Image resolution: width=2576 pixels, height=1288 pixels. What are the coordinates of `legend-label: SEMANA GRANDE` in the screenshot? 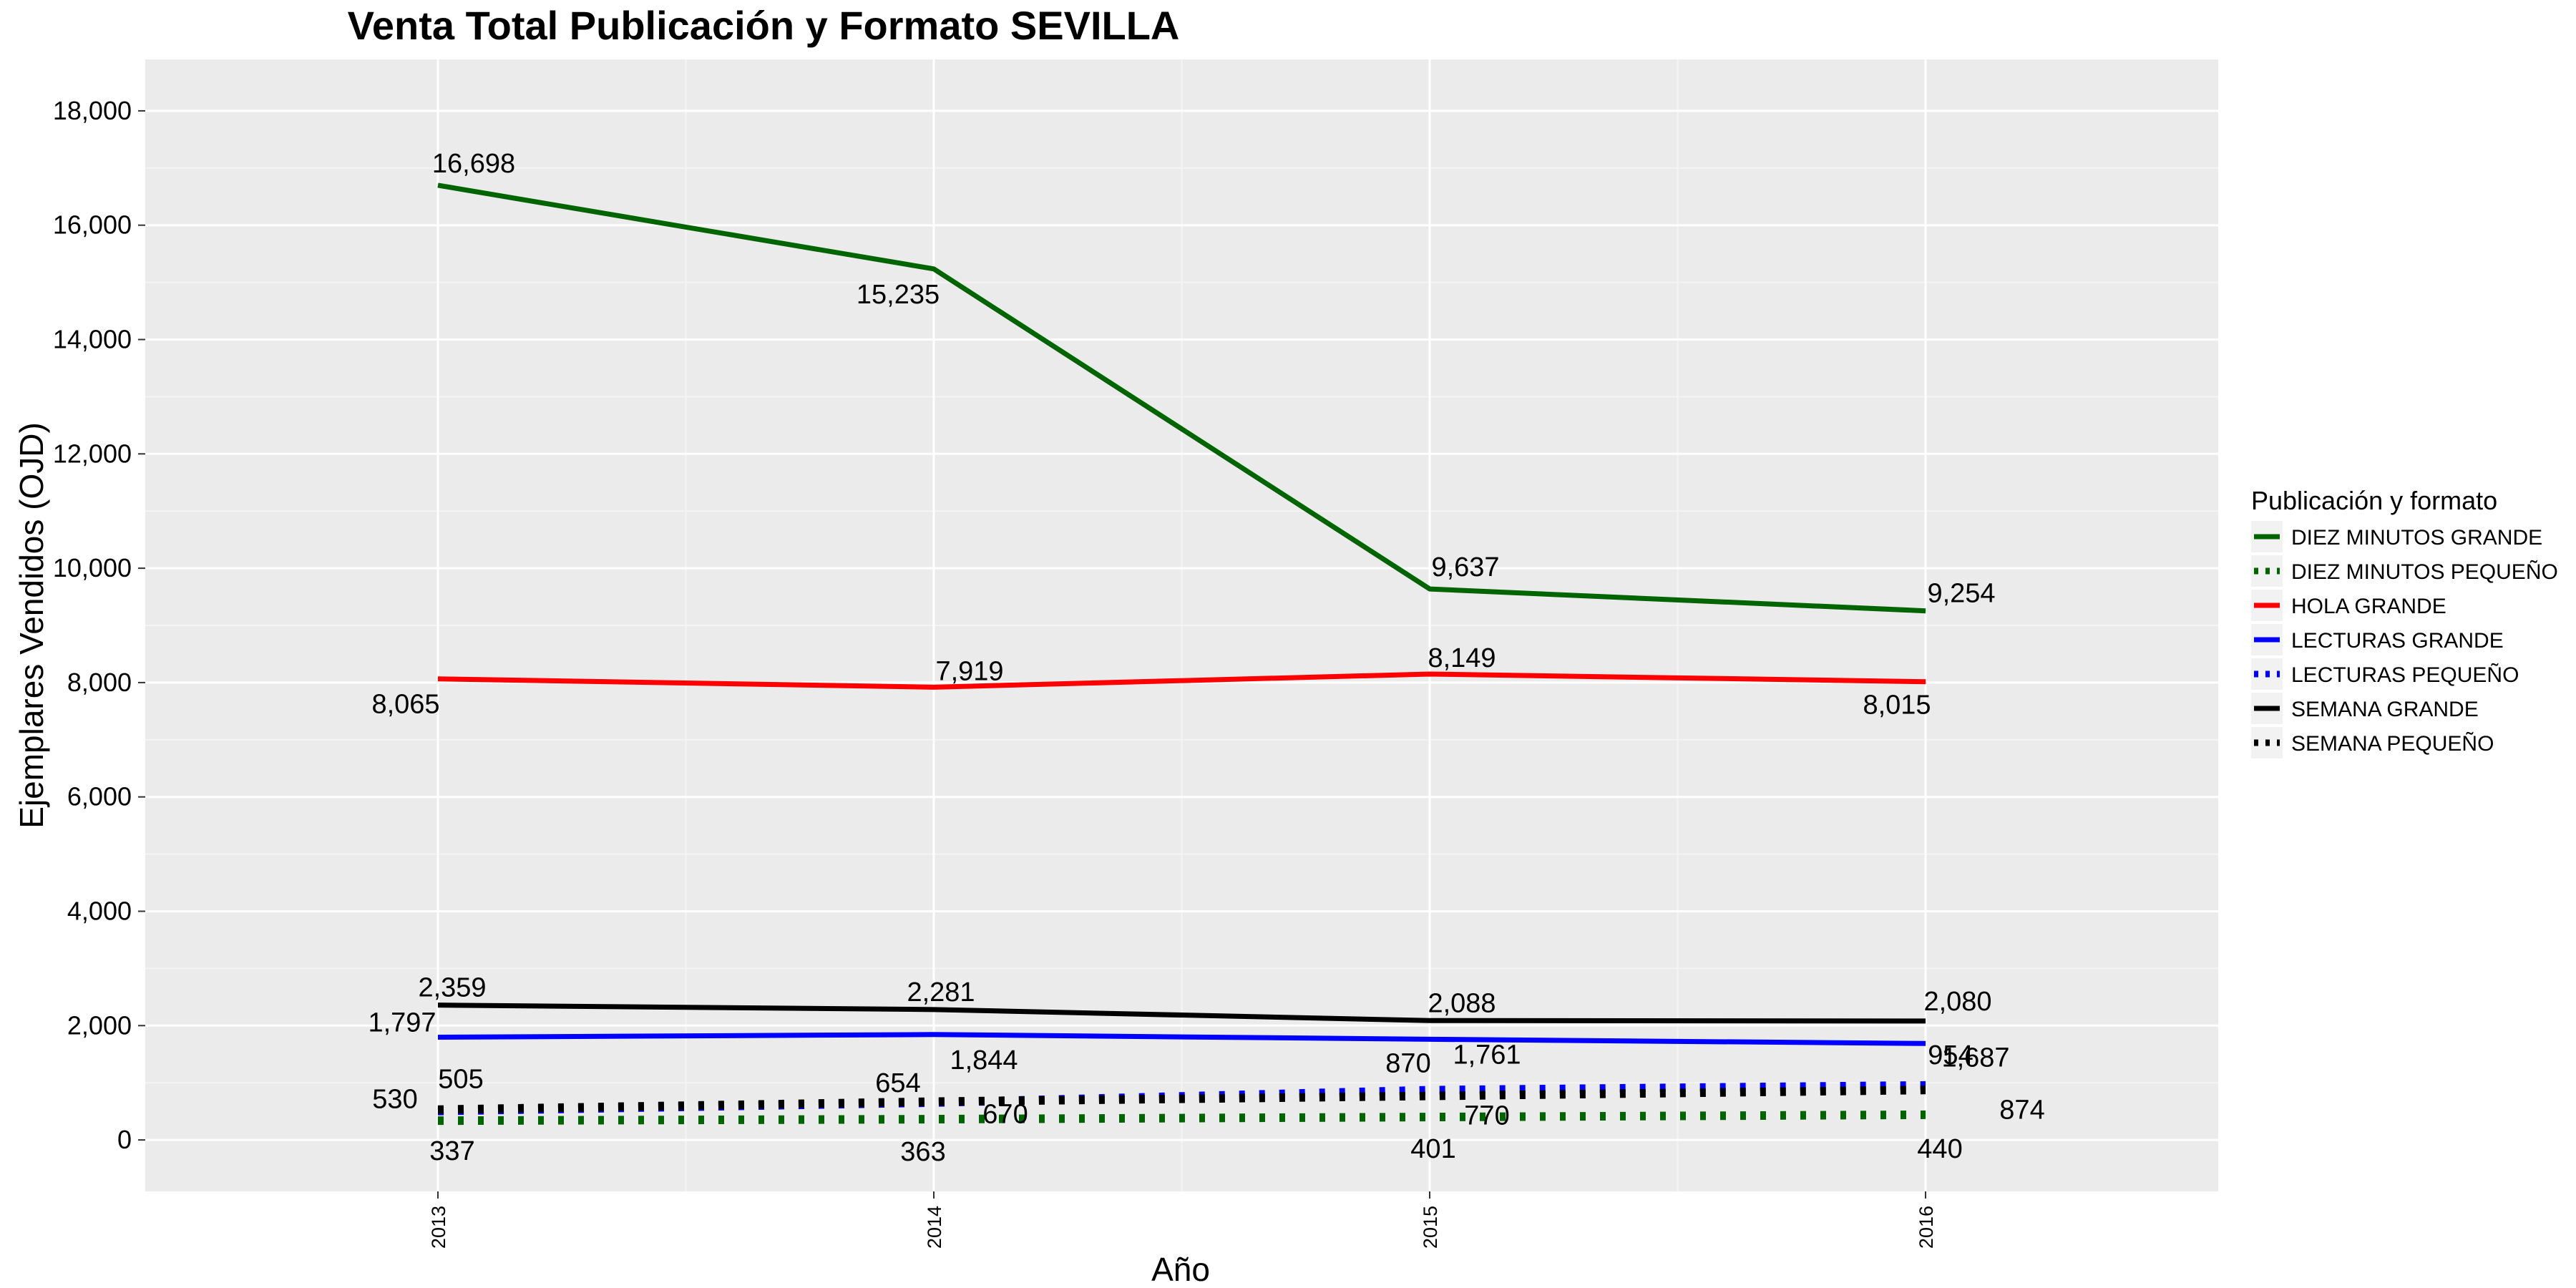 It's located at (2385, 709).